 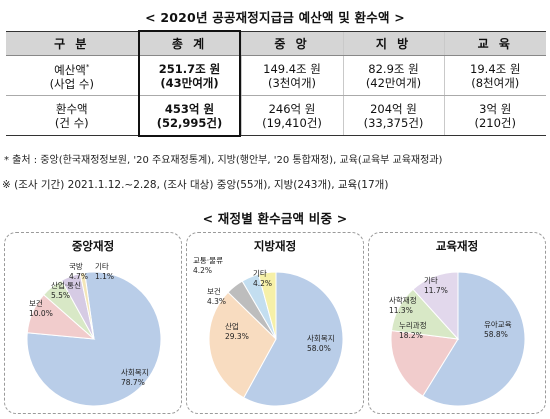 What do you see at coordinates (494, 115) in the screenshot?
I see `cell-recovery-education: 3억 원 (210건)` at bounding box center [494, 115].